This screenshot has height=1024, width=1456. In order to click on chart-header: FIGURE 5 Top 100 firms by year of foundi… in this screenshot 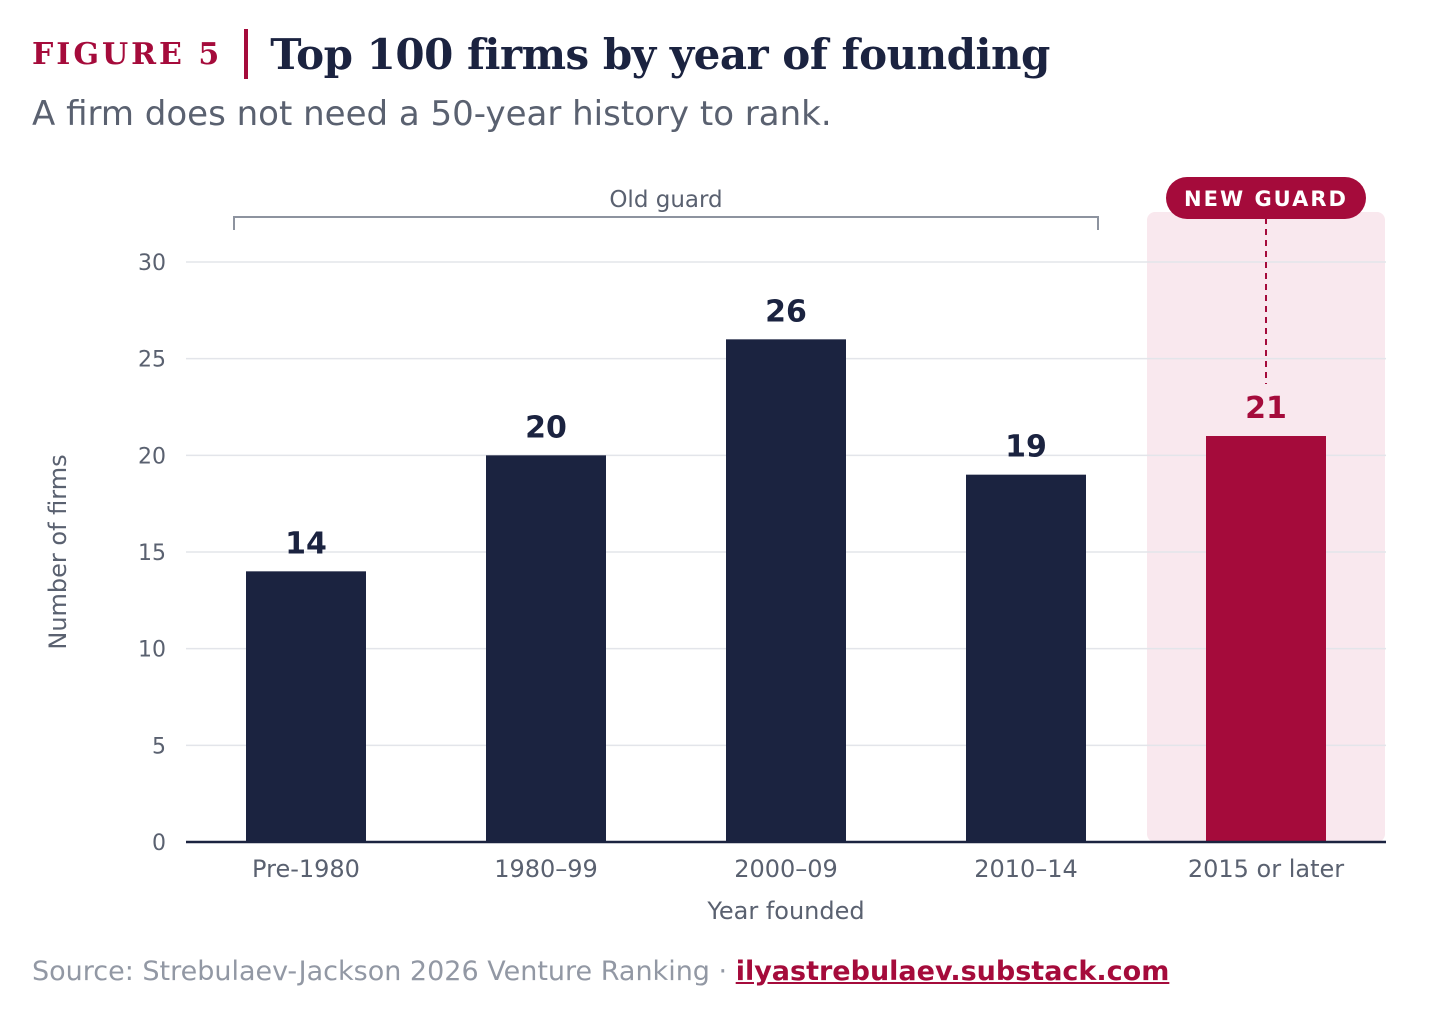, I will do `click(727, 78)`.